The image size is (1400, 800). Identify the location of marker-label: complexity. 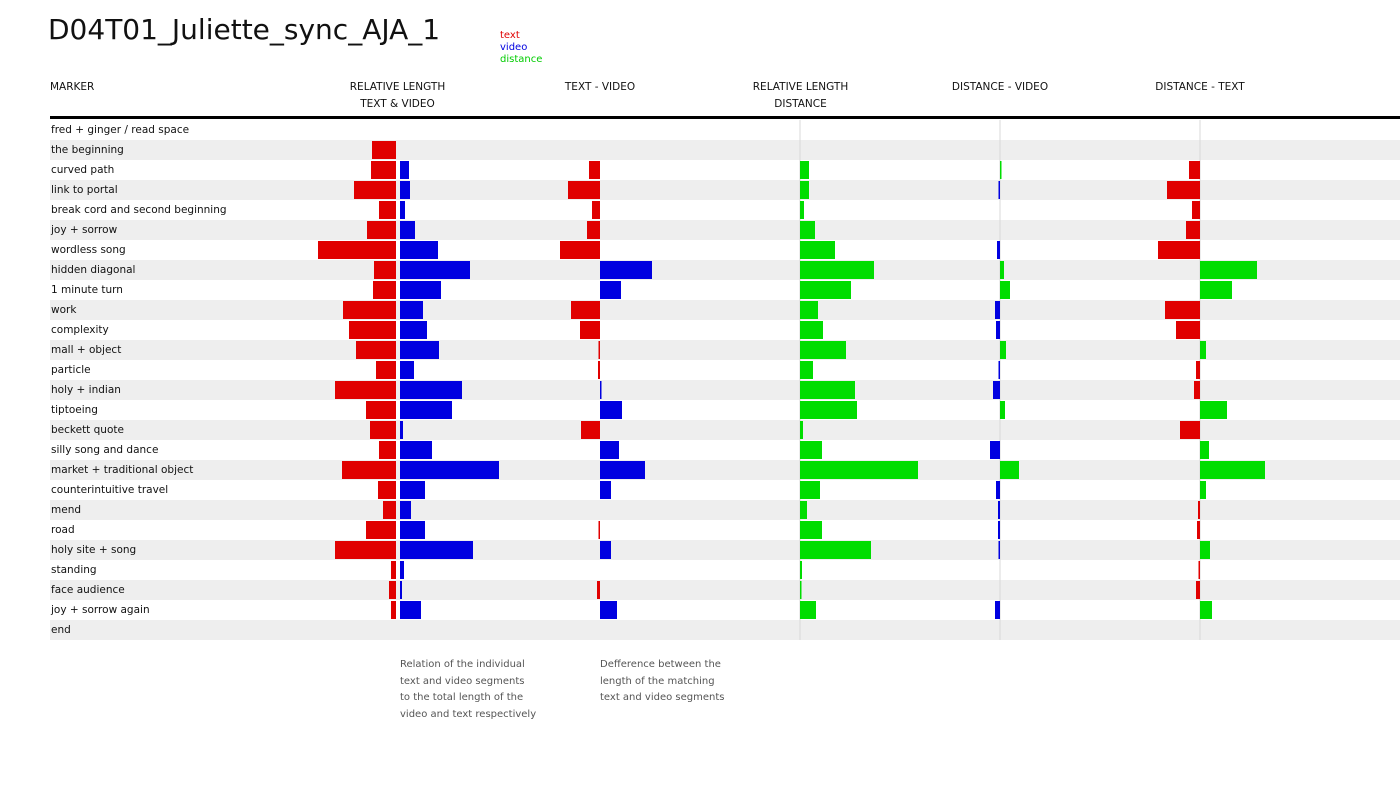
(80, 330).